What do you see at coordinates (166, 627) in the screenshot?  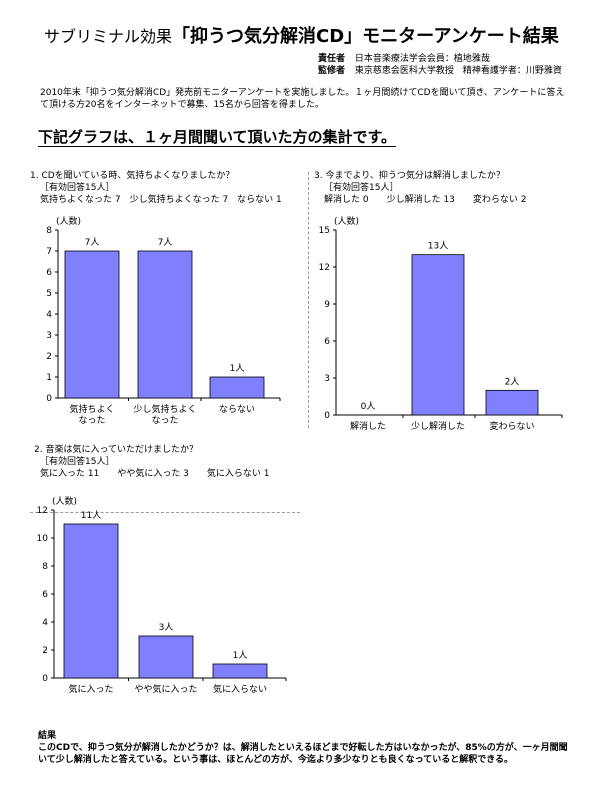 I see `data-label: 3人` at bounding box center [166, 627].